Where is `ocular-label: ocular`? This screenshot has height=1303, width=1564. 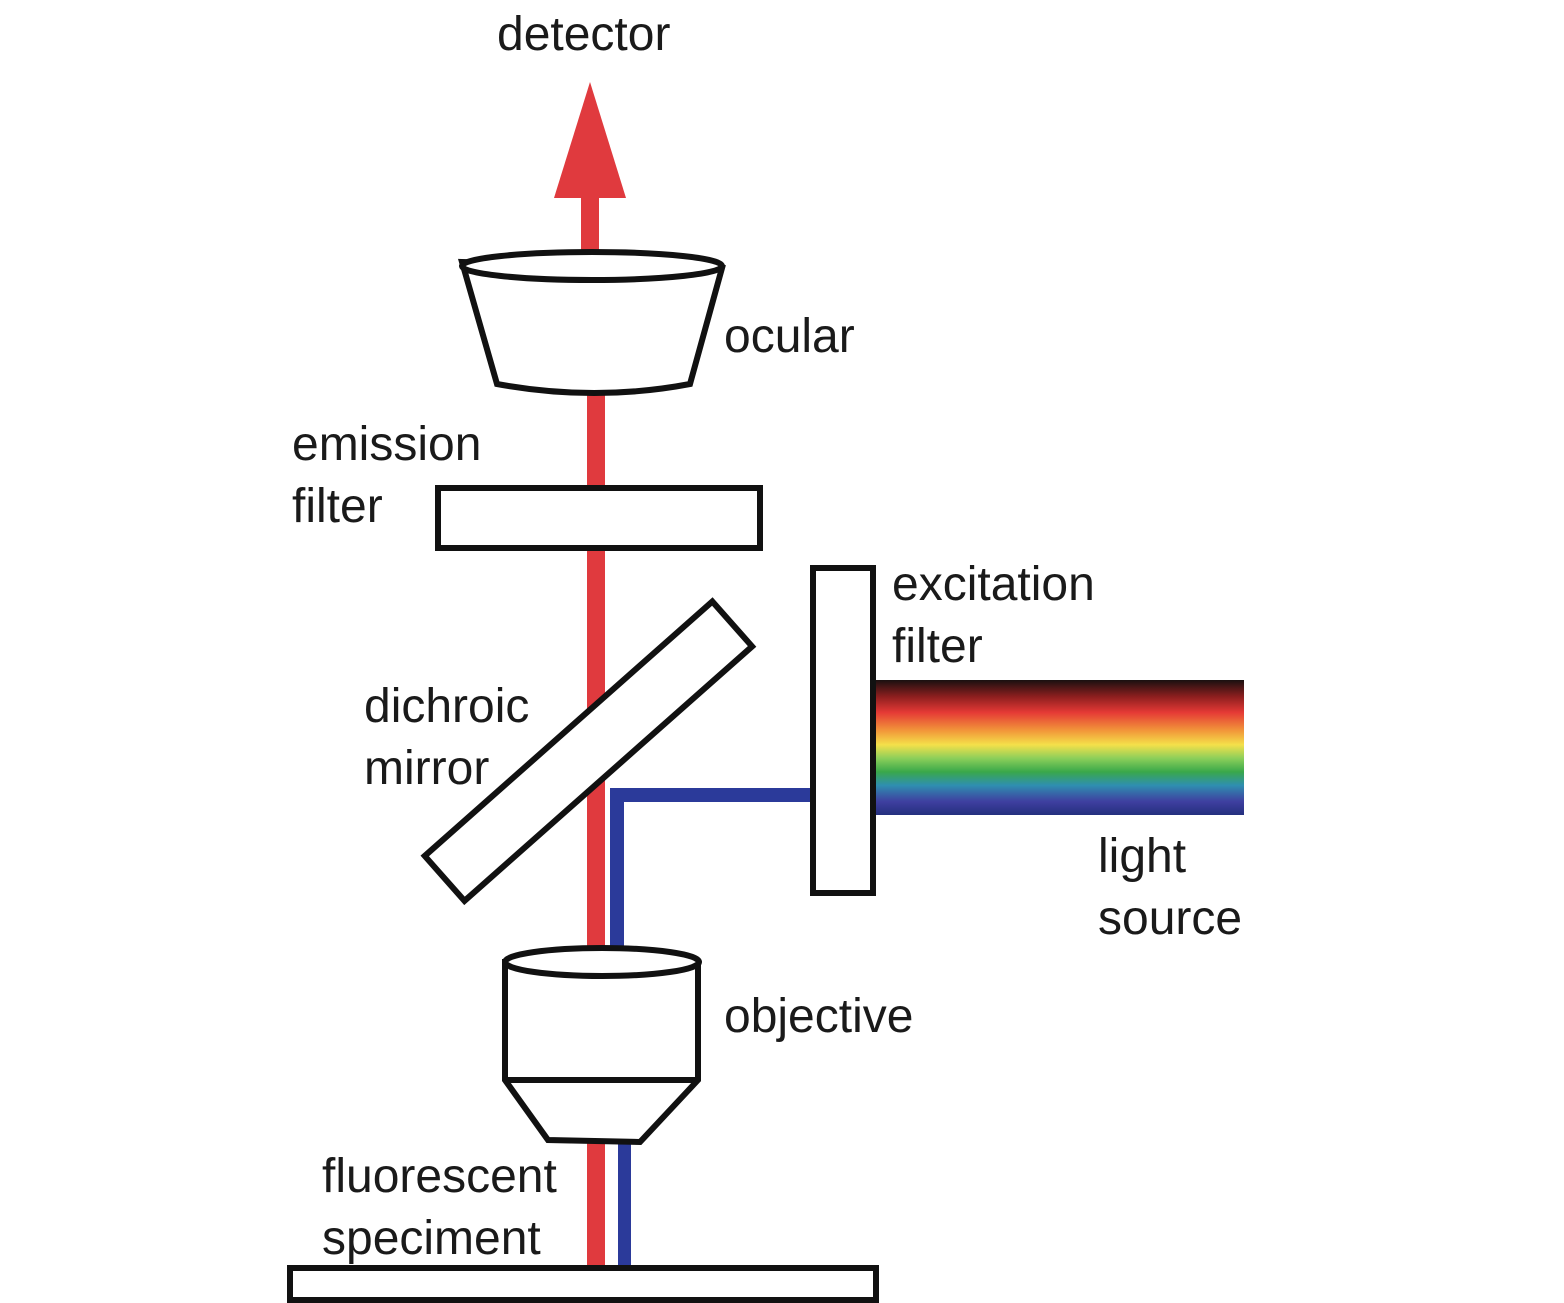
ocular-label: ocular is located at coordinates (789, 336).